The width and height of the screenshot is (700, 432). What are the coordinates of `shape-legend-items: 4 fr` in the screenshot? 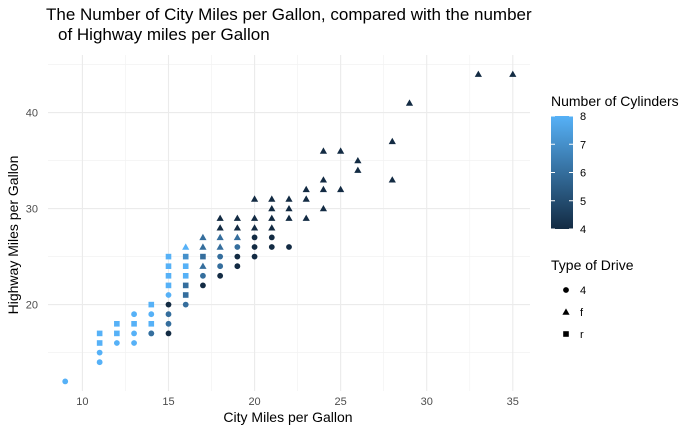 It's located at (574, 313).